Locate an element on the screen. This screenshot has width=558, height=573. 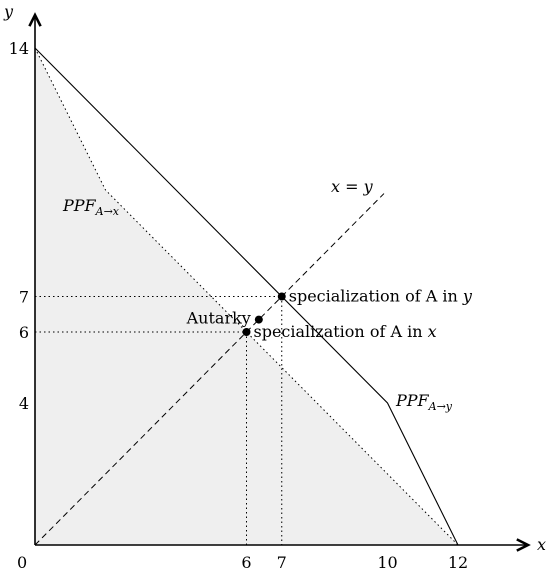
point-autarky is located at coordinates (258, 319).